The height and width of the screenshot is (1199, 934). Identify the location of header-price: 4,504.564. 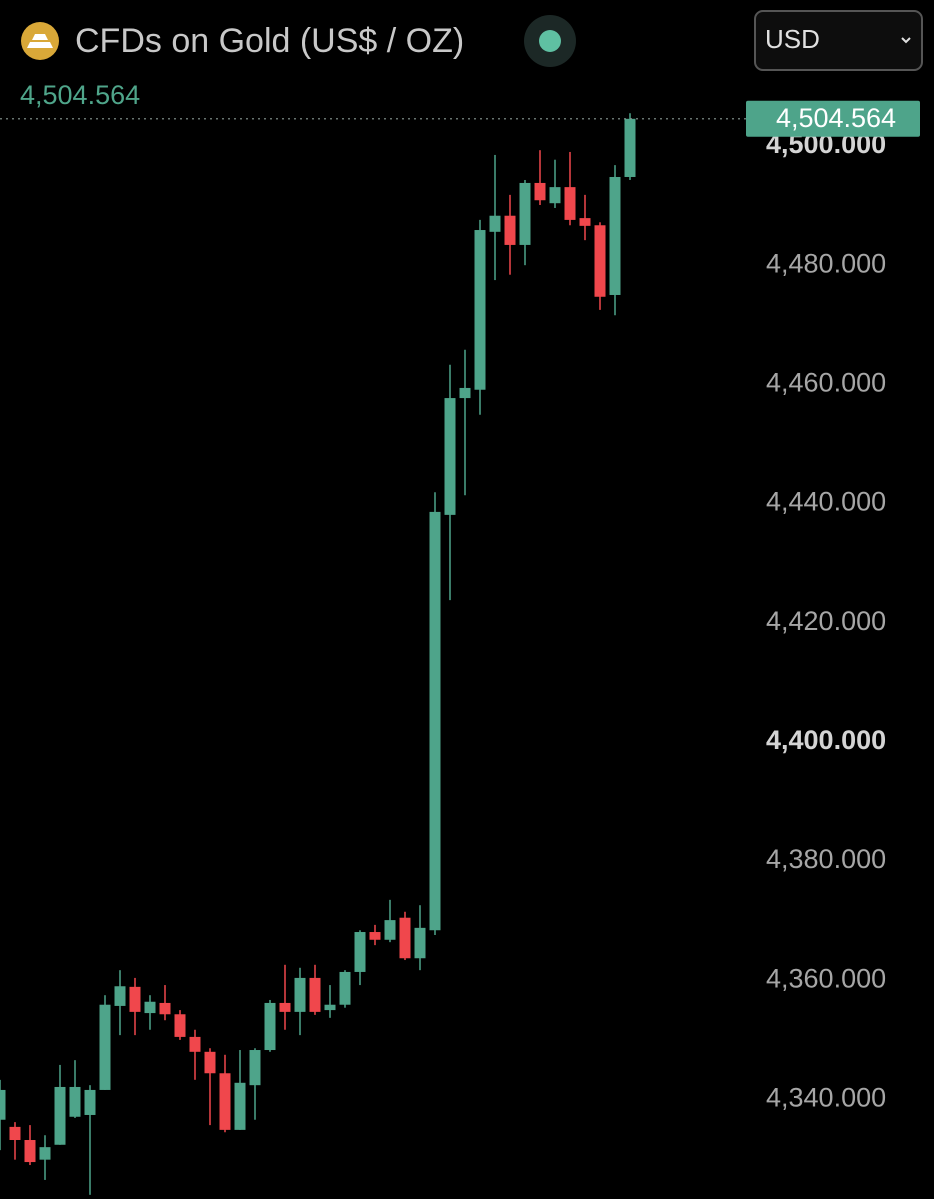
(80, 95).